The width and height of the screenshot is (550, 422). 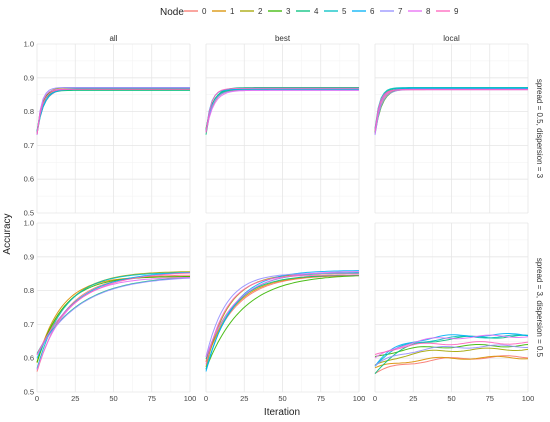 I want to click on legend-item-9: 9, so click(x=447, y=11).